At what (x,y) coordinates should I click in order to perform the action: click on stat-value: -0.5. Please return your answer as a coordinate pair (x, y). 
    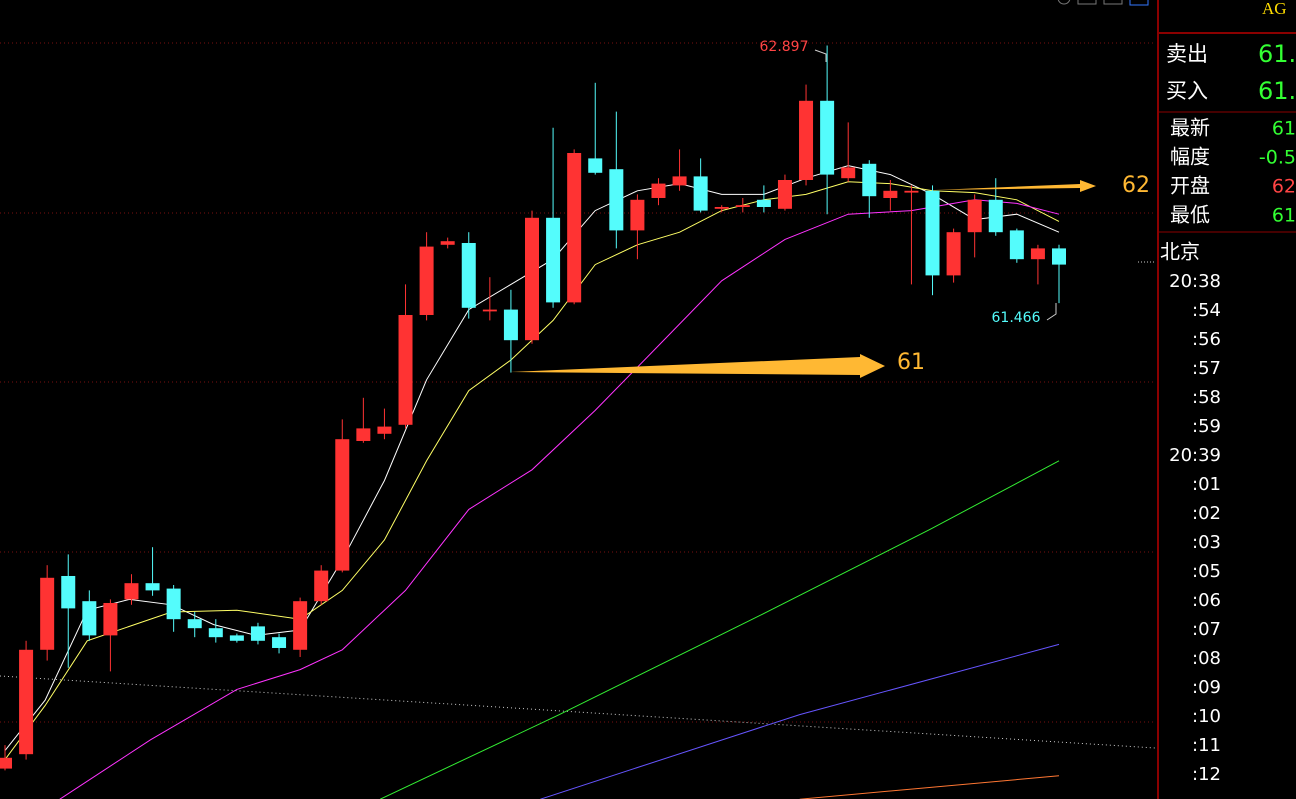
    Looking at the image, I should click on (1277, 158).